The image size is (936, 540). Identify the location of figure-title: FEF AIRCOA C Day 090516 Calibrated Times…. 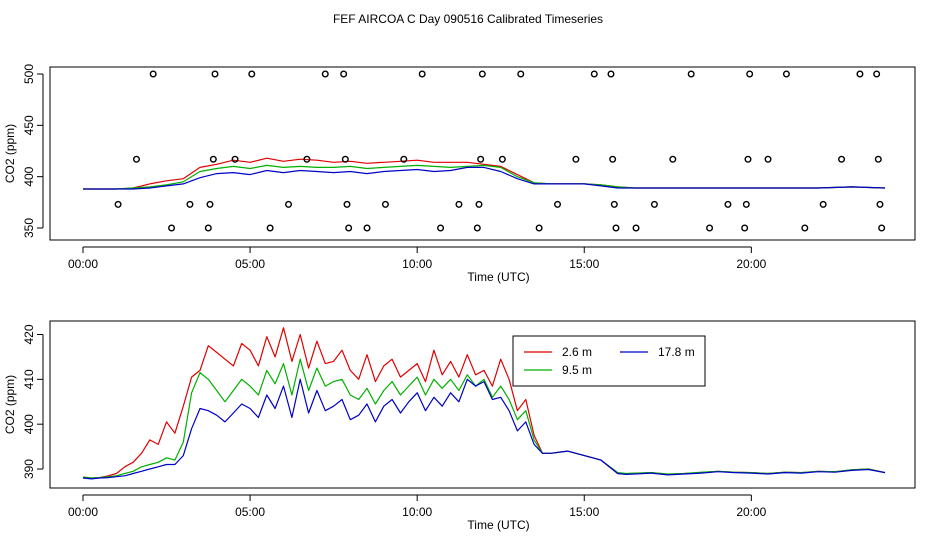
(468, 19).